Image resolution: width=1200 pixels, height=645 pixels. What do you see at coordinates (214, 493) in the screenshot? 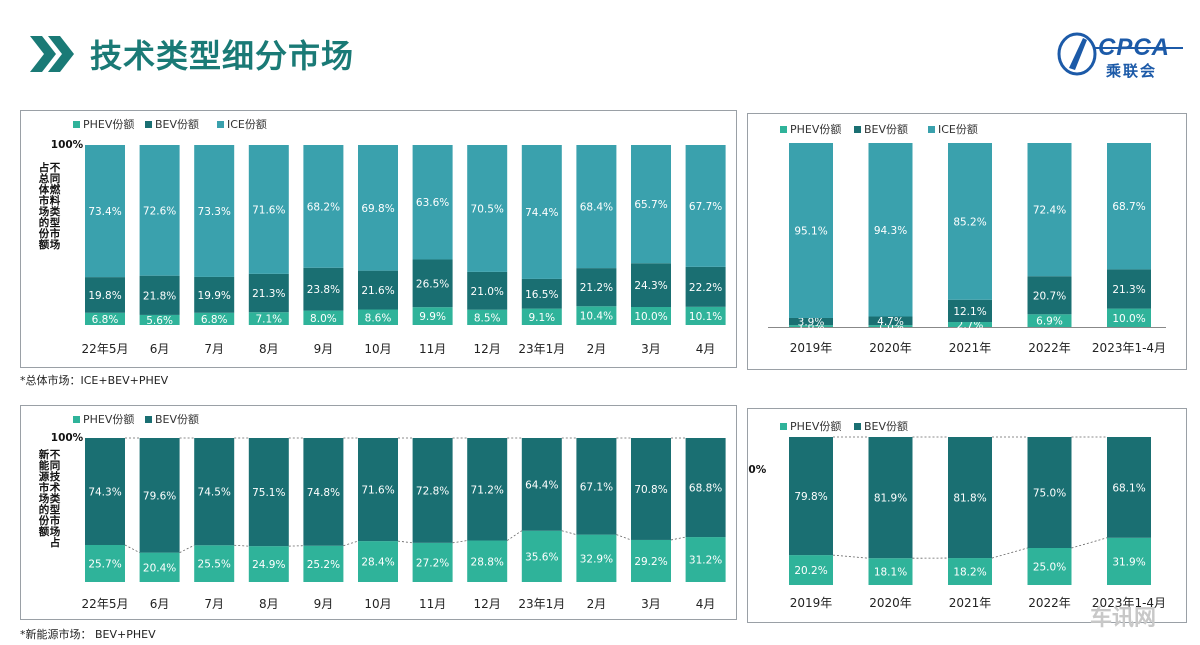
I see `data-label: 74.5%` at bounding box center [214, 493].